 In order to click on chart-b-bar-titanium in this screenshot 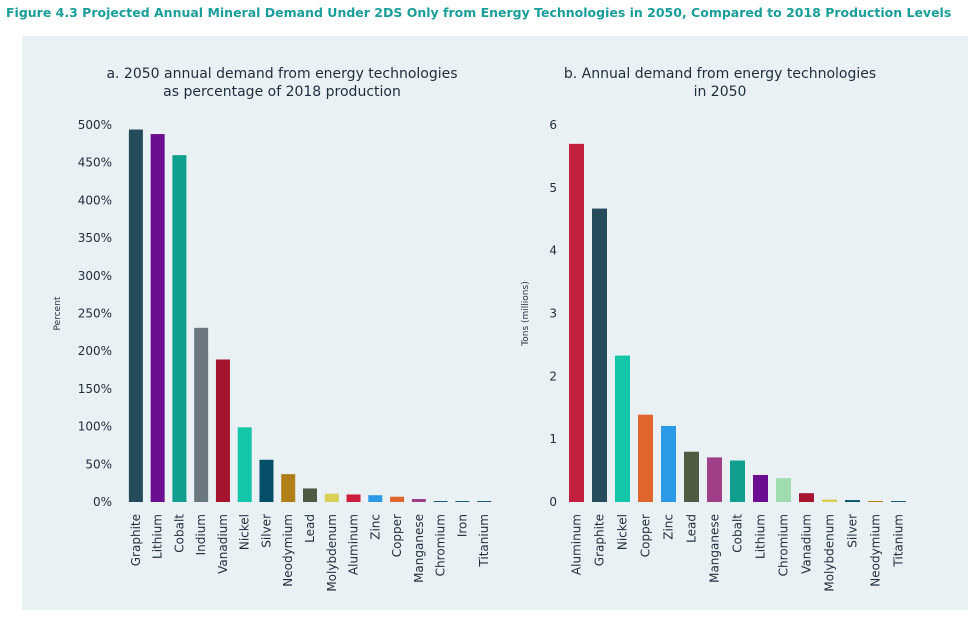, I will do `click(898, 501)`.